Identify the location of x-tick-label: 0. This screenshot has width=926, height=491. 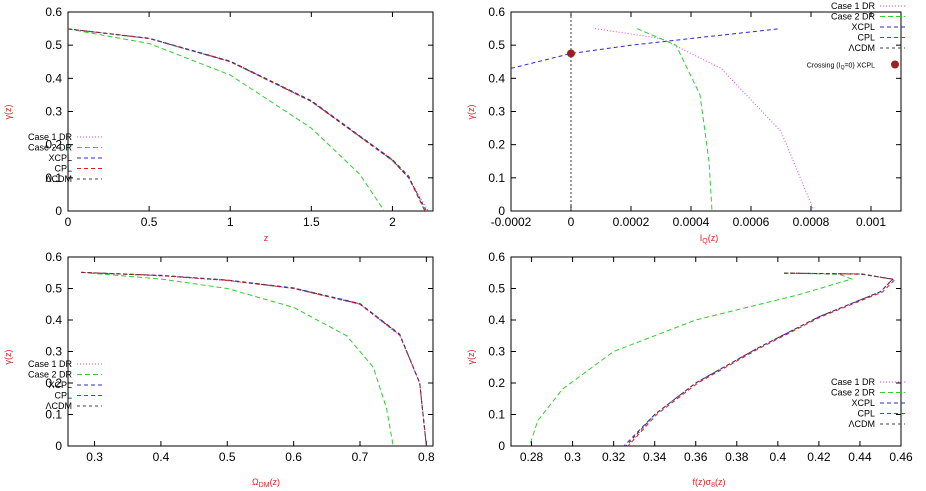
(68, 222).